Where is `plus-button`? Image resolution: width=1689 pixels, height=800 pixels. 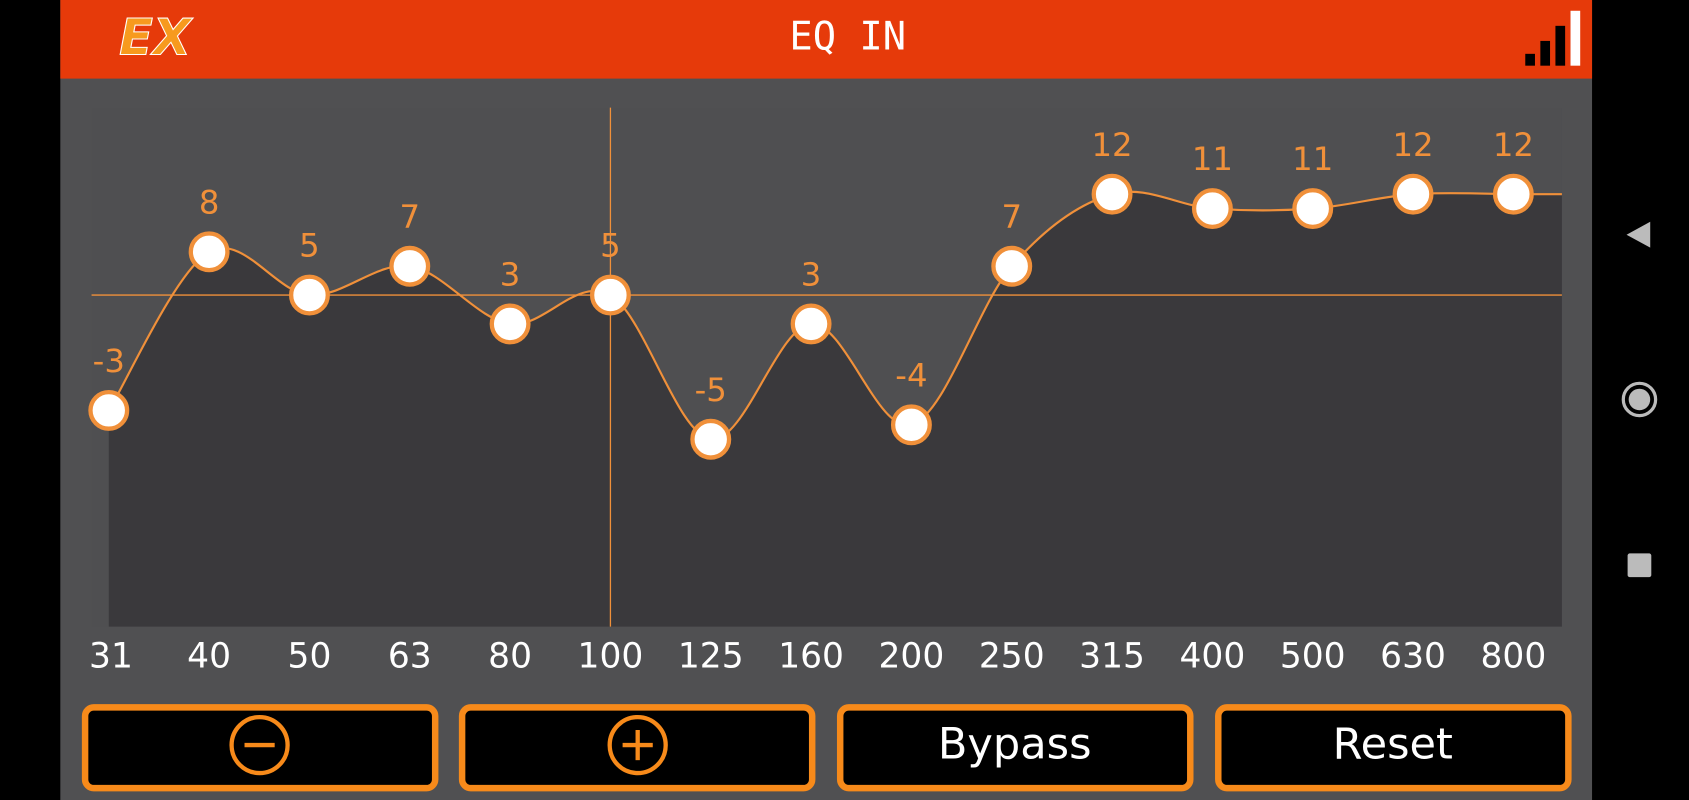 plus-button is located at coordinates (637, 748).